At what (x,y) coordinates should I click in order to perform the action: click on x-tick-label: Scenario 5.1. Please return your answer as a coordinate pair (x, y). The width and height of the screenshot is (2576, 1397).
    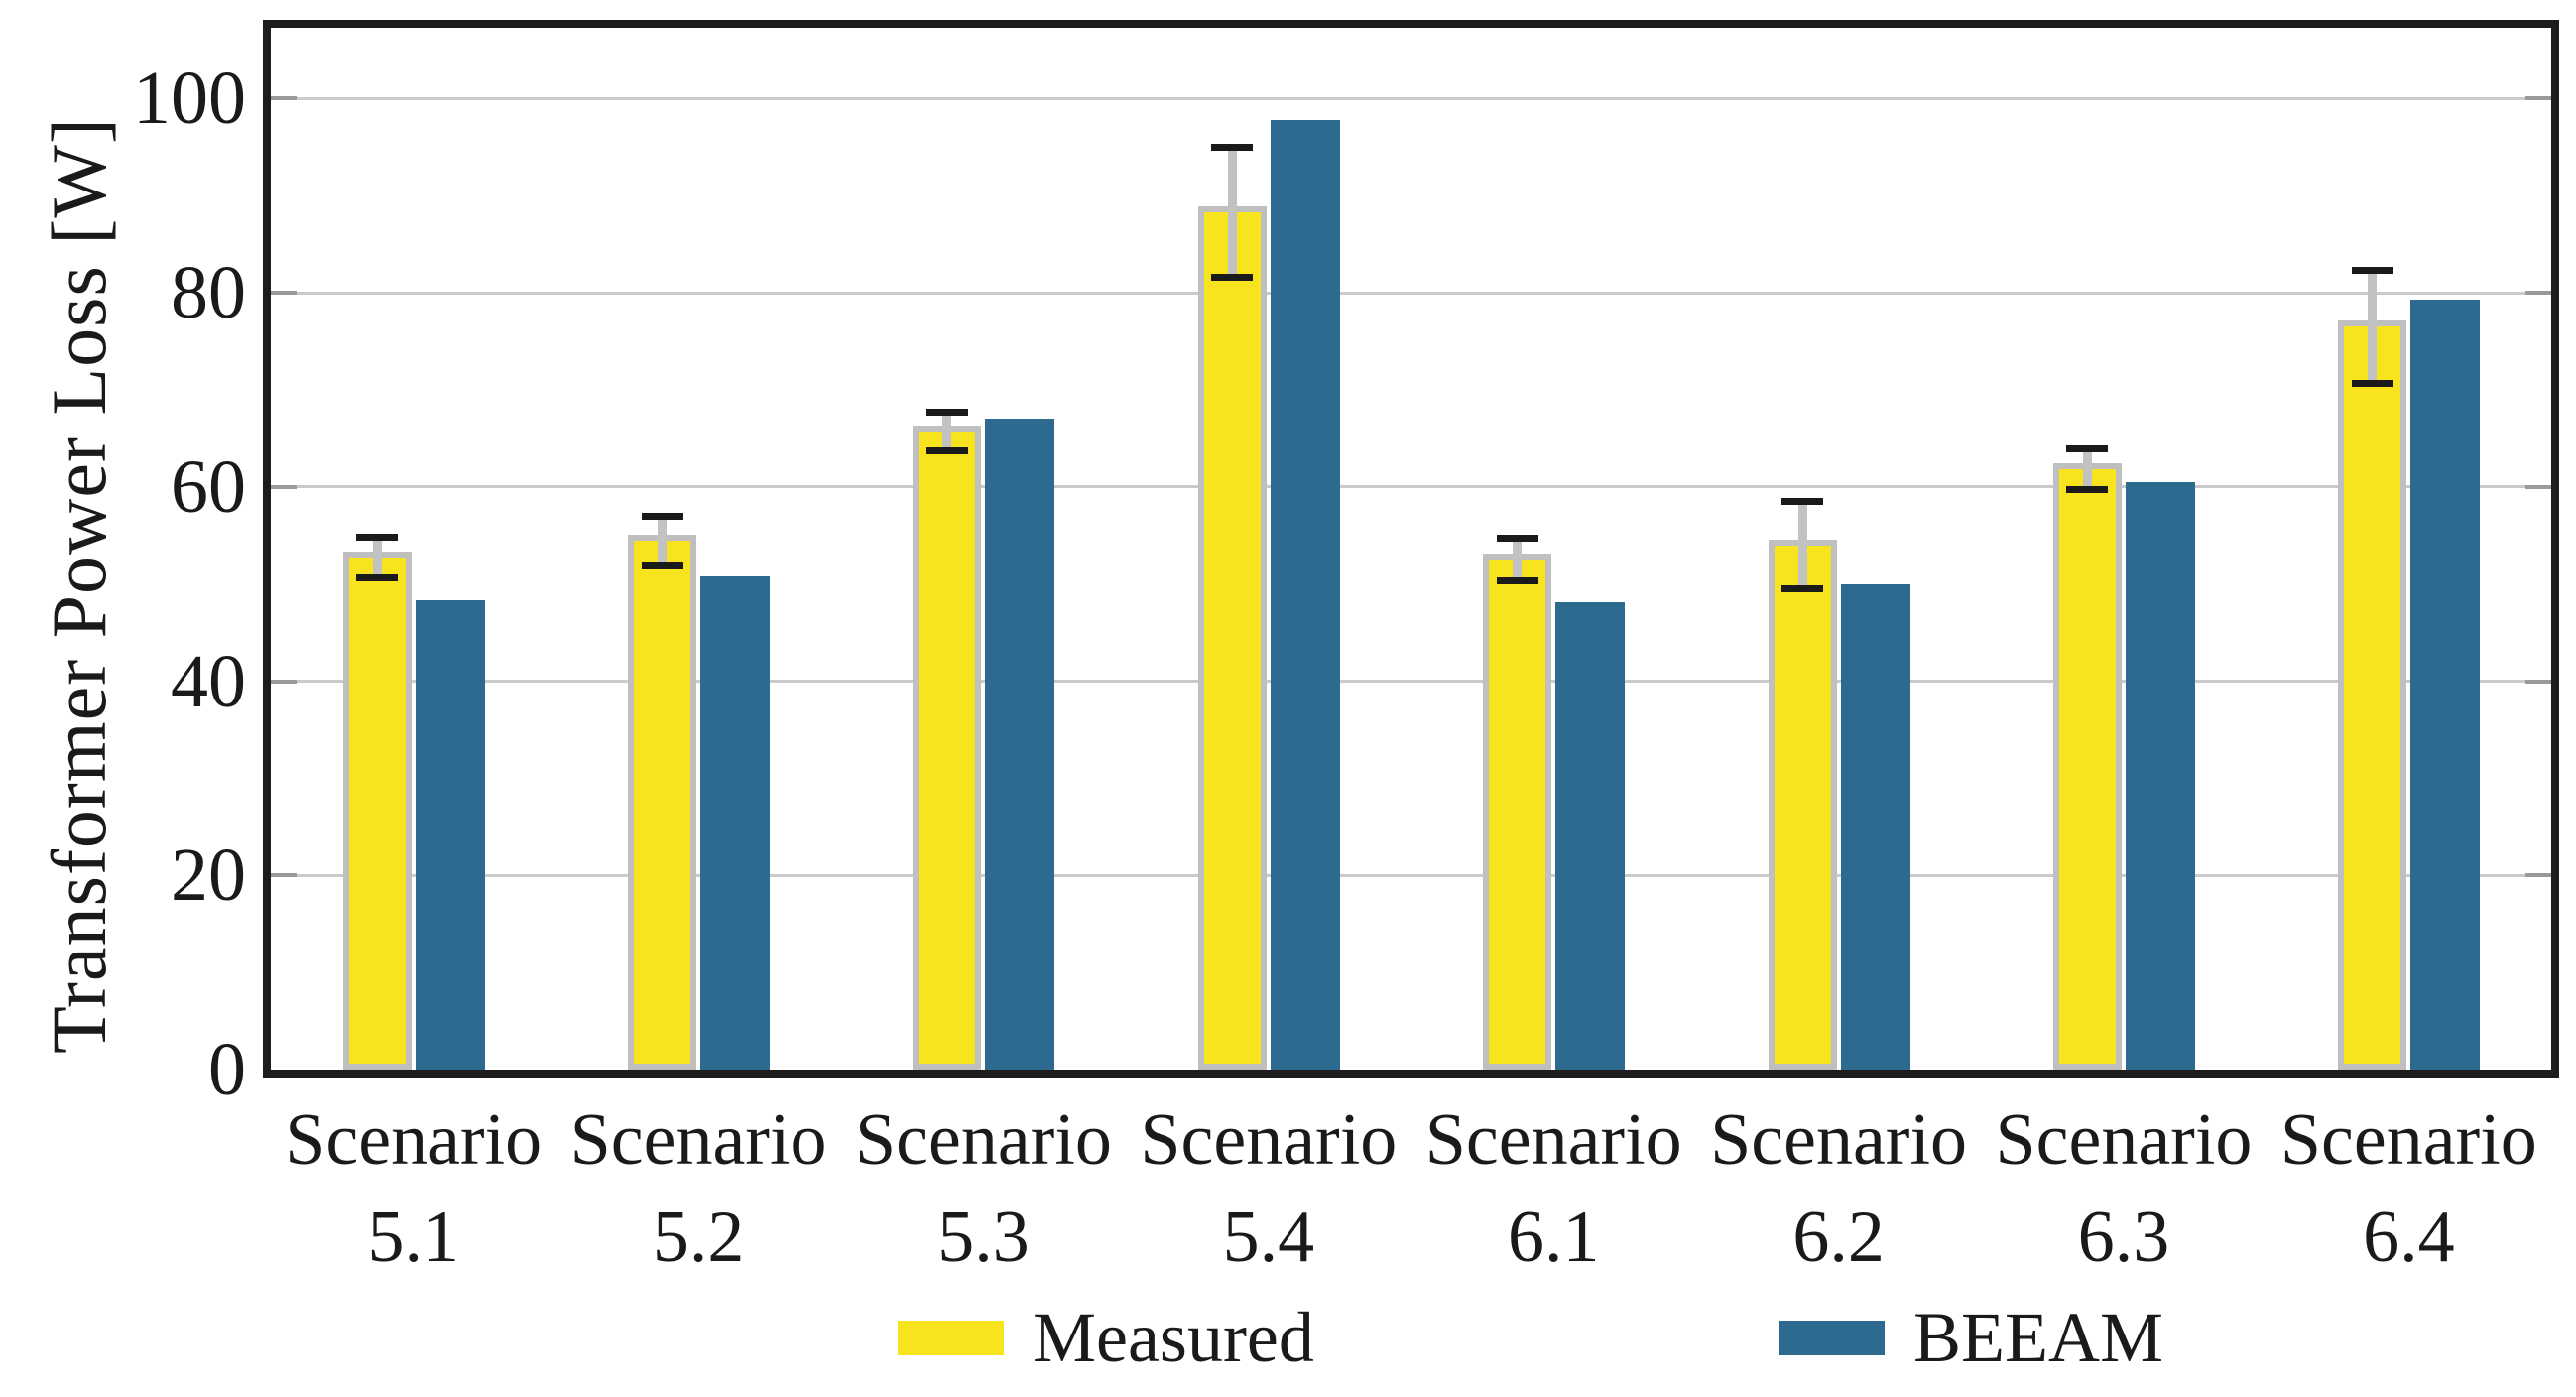
    Looking at the image, I should click on (413, 1188).